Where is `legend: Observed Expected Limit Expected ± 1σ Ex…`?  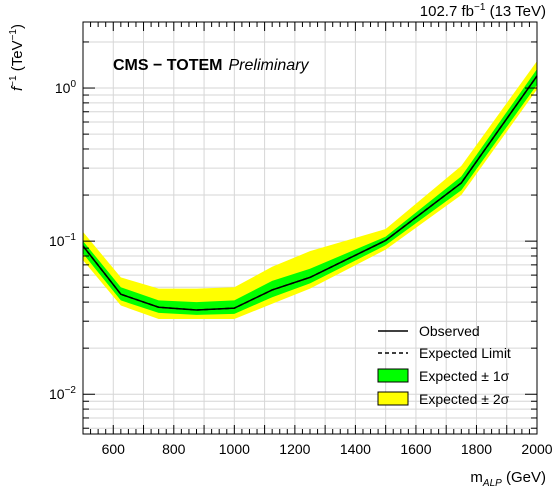
legend: Observed Expected Limit Expected ± 1σ Ex… is located at coordinates (444, 365).